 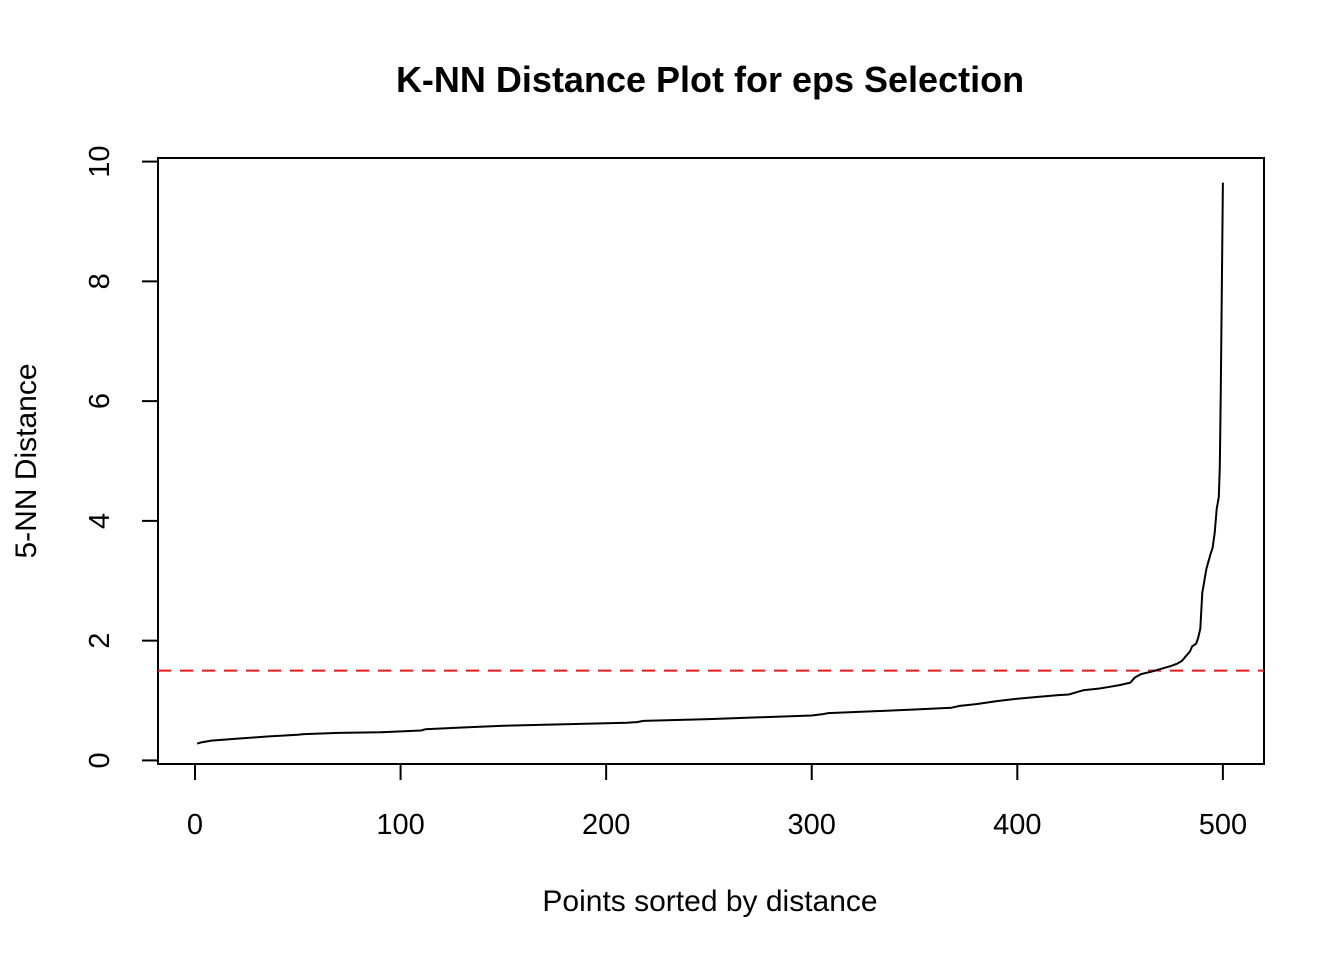 I want to click on x-tick-label: 300, so click(x=812, y=825).